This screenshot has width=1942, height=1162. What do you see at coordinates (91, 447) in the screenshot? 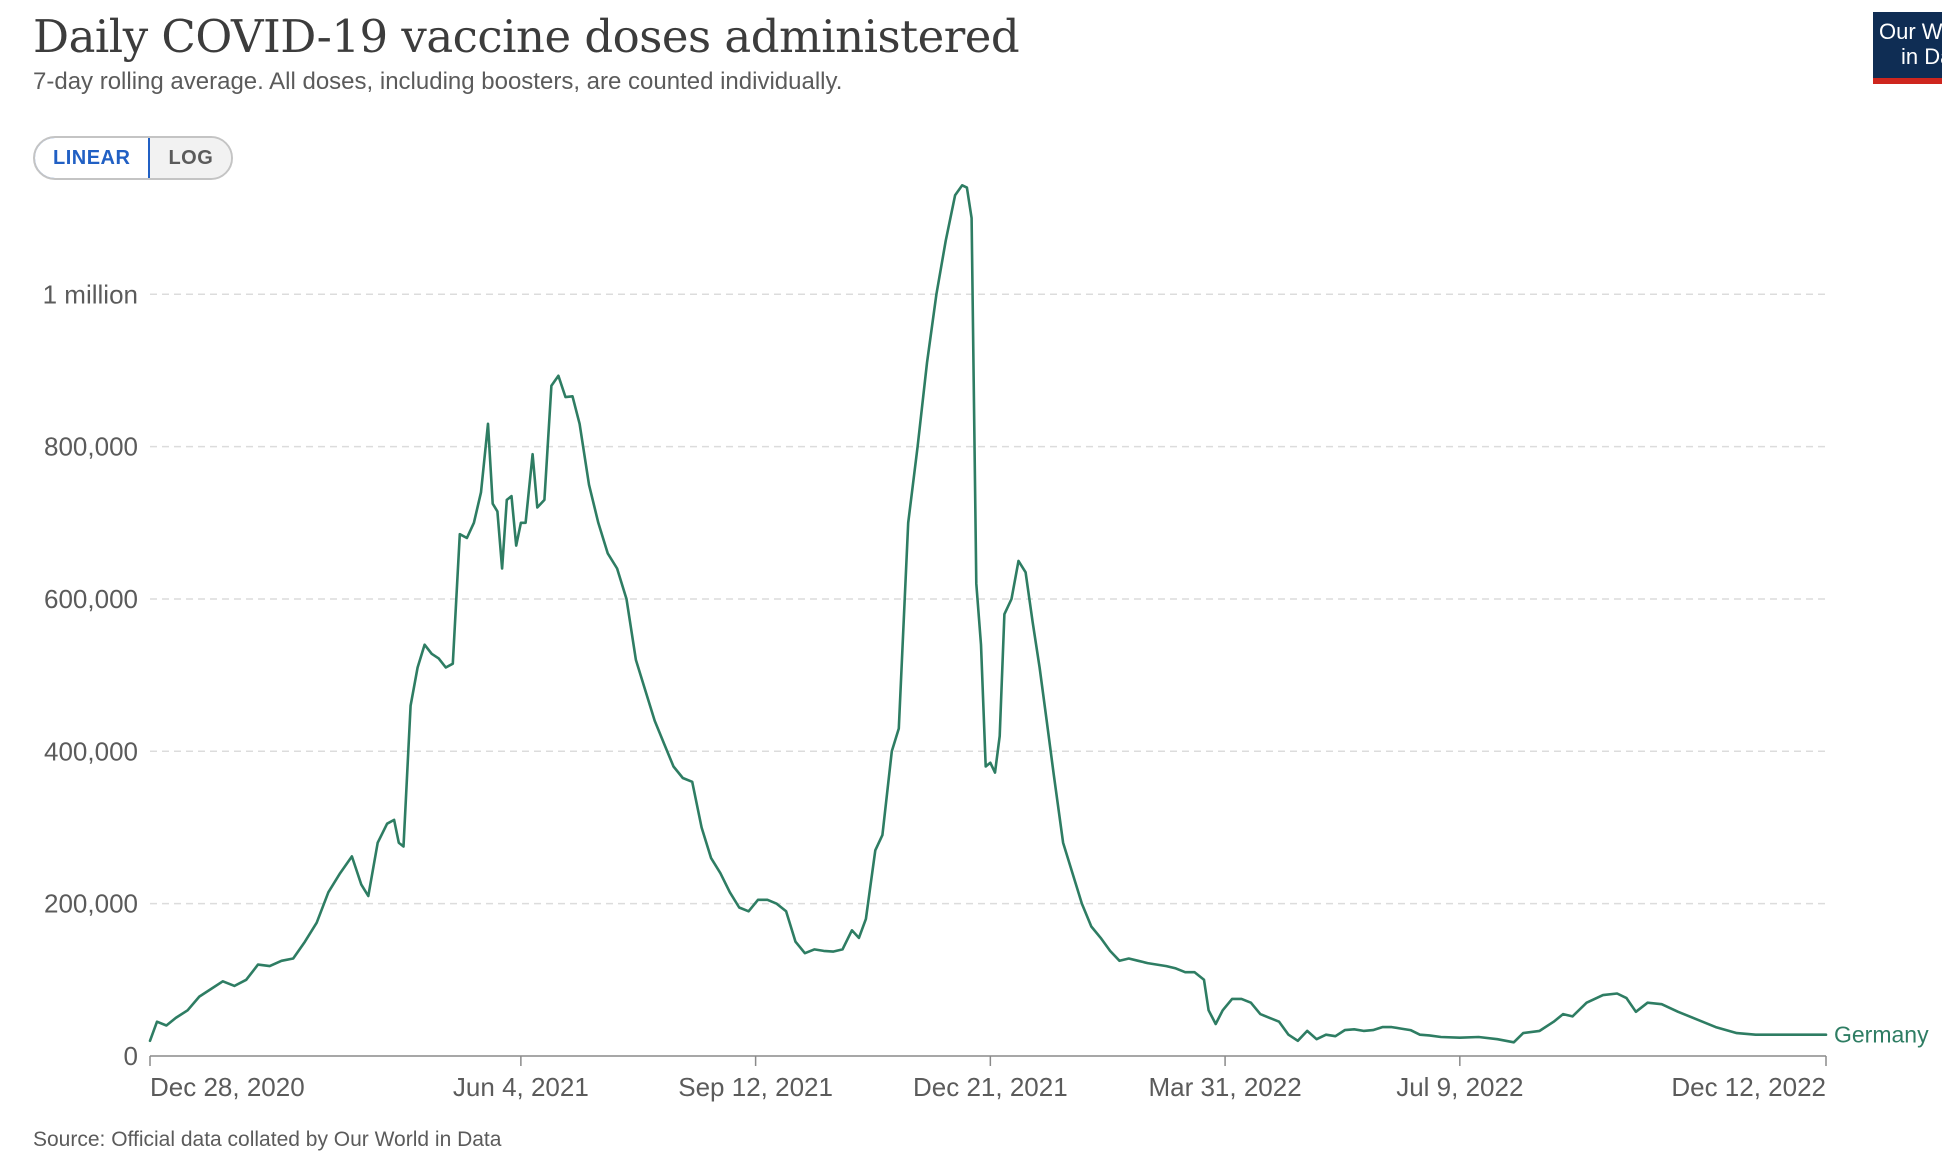
I see `y-tick-label-4: 800,000` at bounding box center [91, 447].